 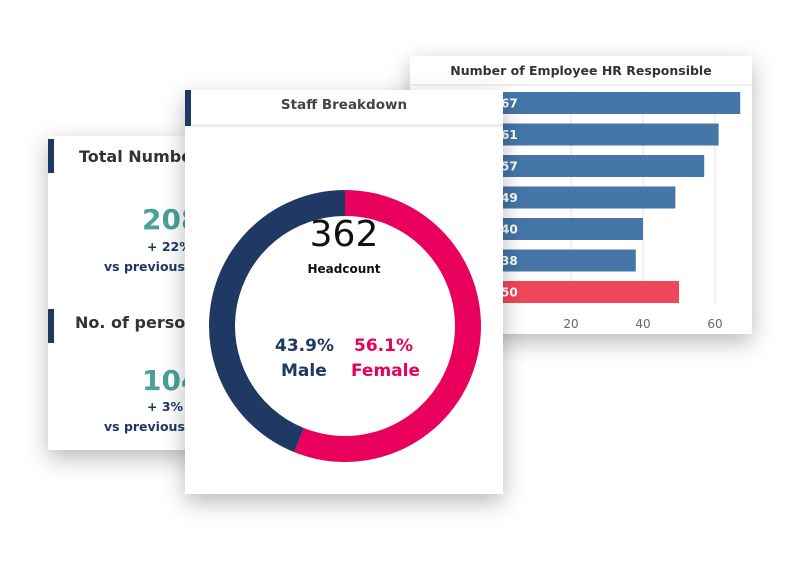 What do you see at coordinates (347, 125) in the screenshot?
I see `donut-title-divider` at bounding box center [347, 125].